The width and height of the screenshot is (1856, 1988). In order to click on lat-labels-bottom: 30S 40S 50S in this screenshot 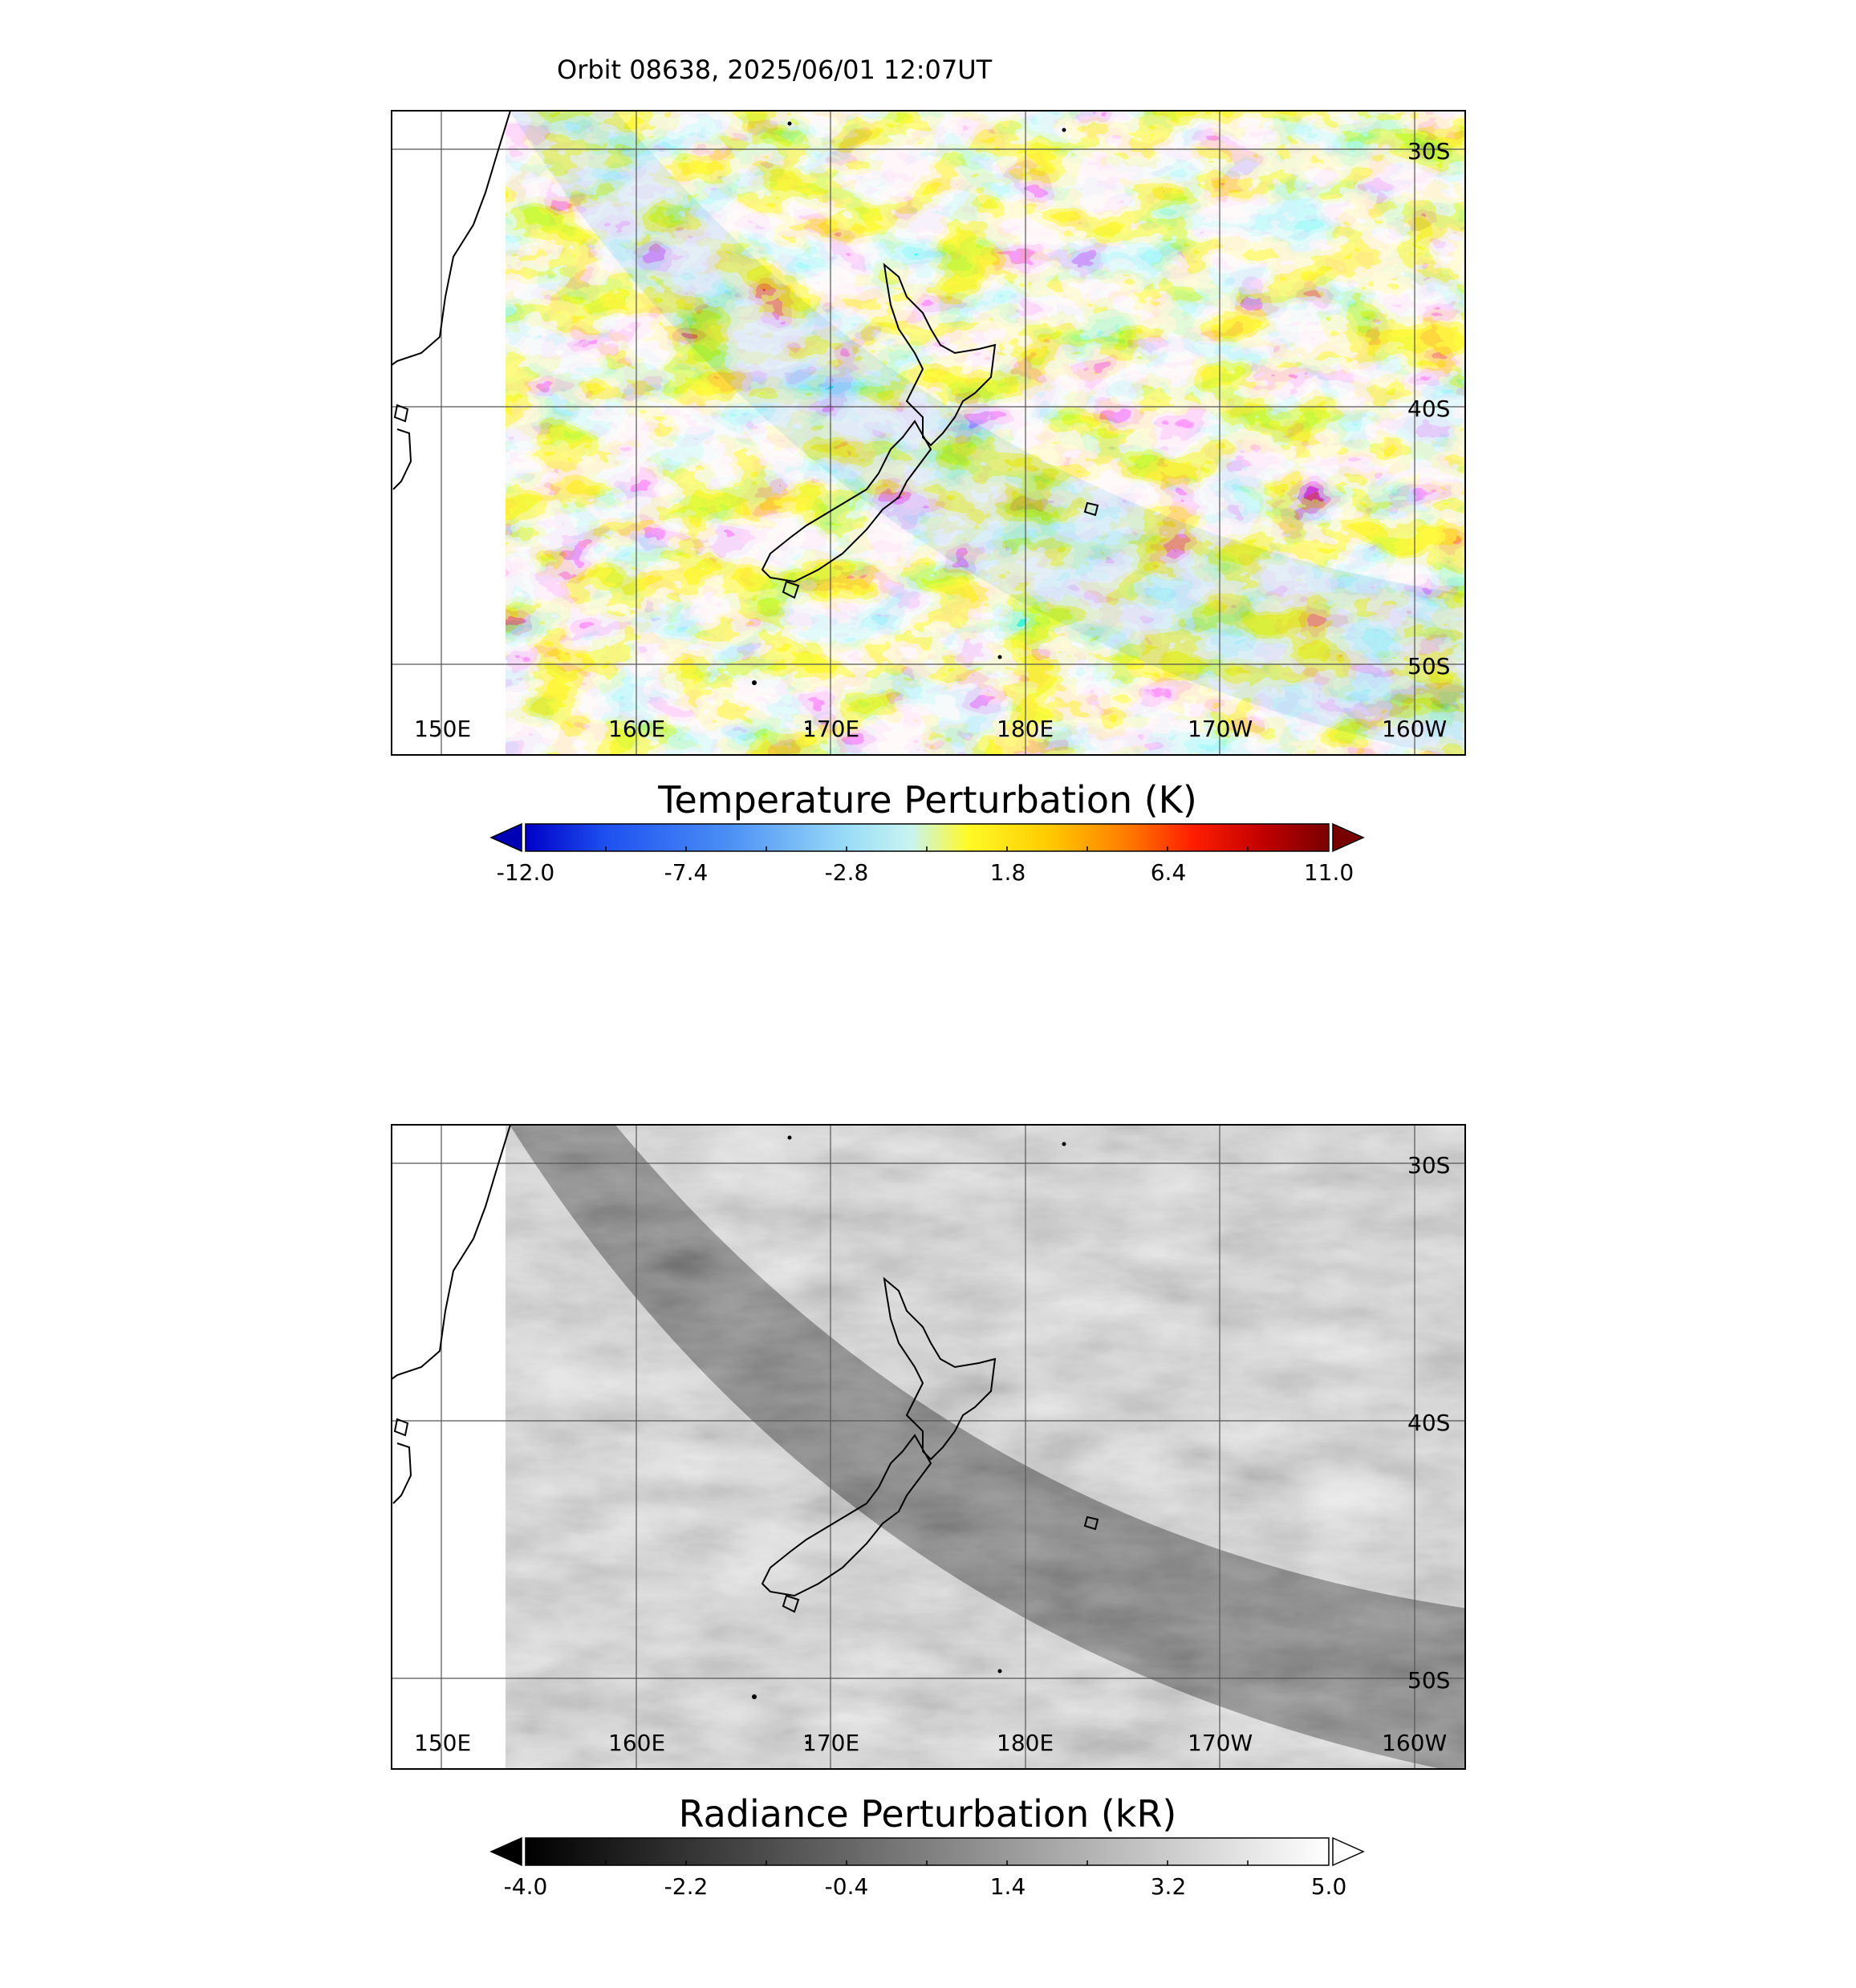, I will do `click(1429, 1423)`.